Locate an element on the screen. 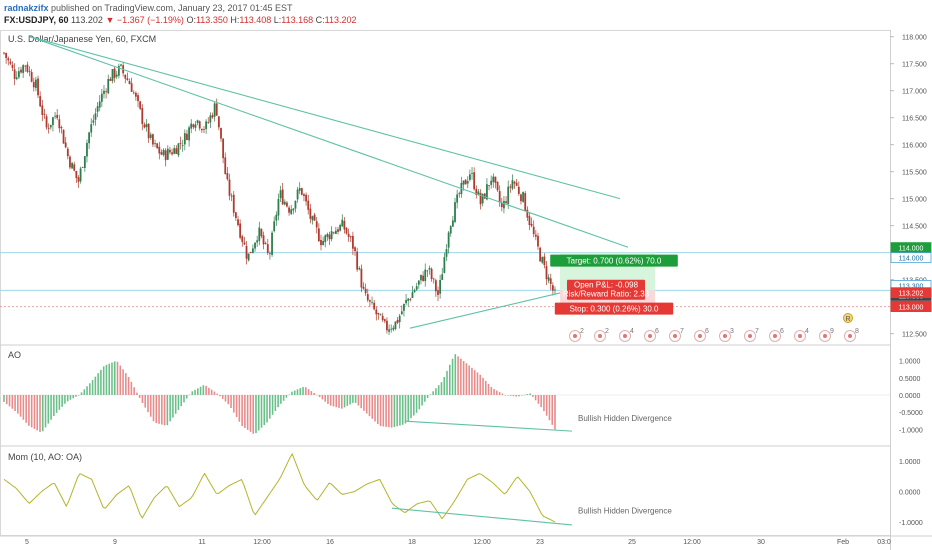  time-tick-label: 5 is located at coordinates (27, 542).